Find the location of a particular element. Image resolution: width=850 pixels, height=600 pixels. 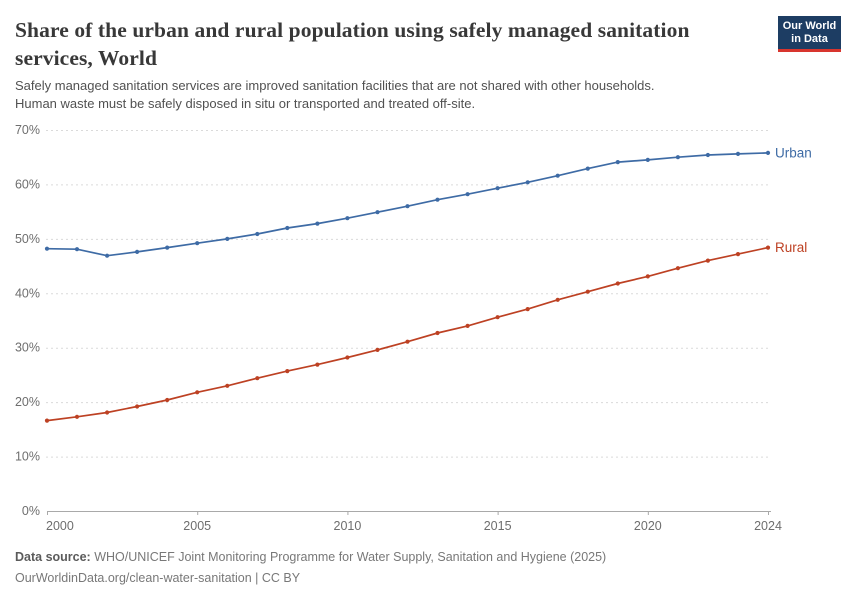

data-point-urban-2005 is located at coordinates (197, 243).